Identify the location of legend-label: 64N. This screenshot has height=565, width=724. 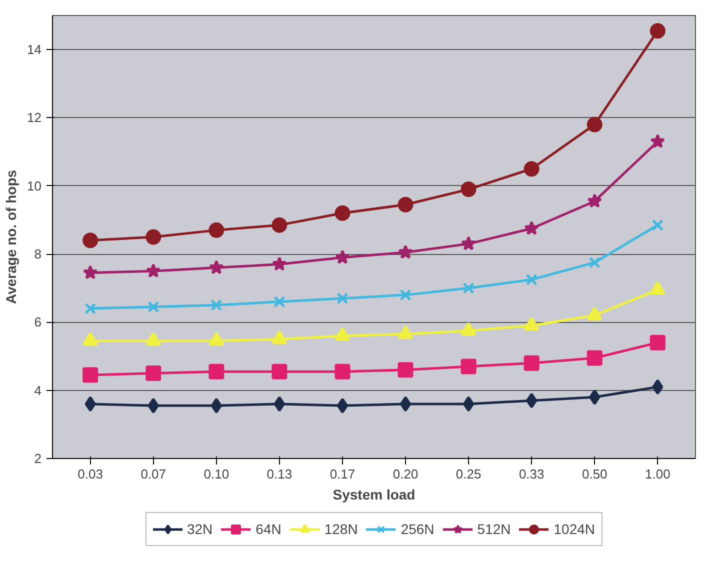
(269, 529).